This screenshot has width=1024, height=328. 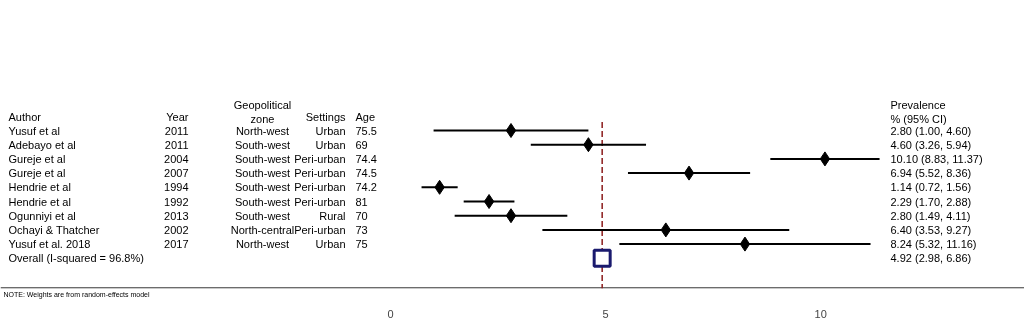 What do you see at coordinates (76, 258) in the screenshot?
I see `y-tick-label: Overall (I-squared = 96.8%)` at bounding box center [76, 258].